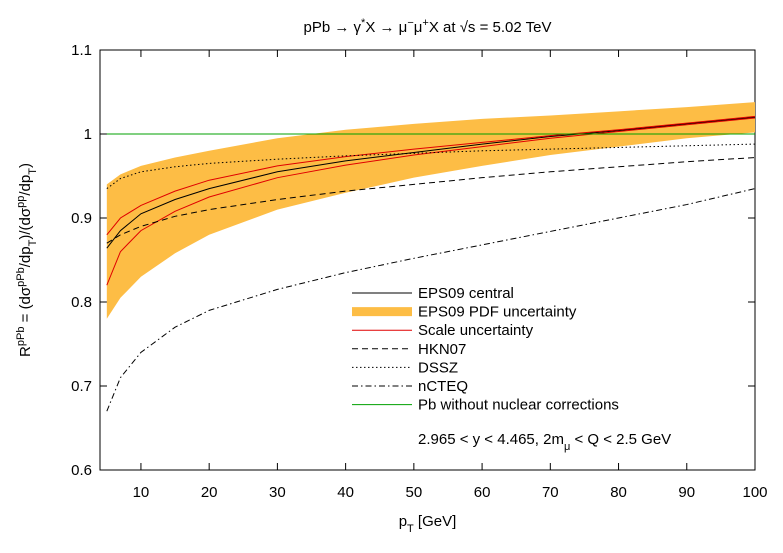  What do you see at coordinates (491, 439) in the screenshot?
I see `annotation-part: 2.965 < y < 4.465, 2m` at bounding box center [491, 439].